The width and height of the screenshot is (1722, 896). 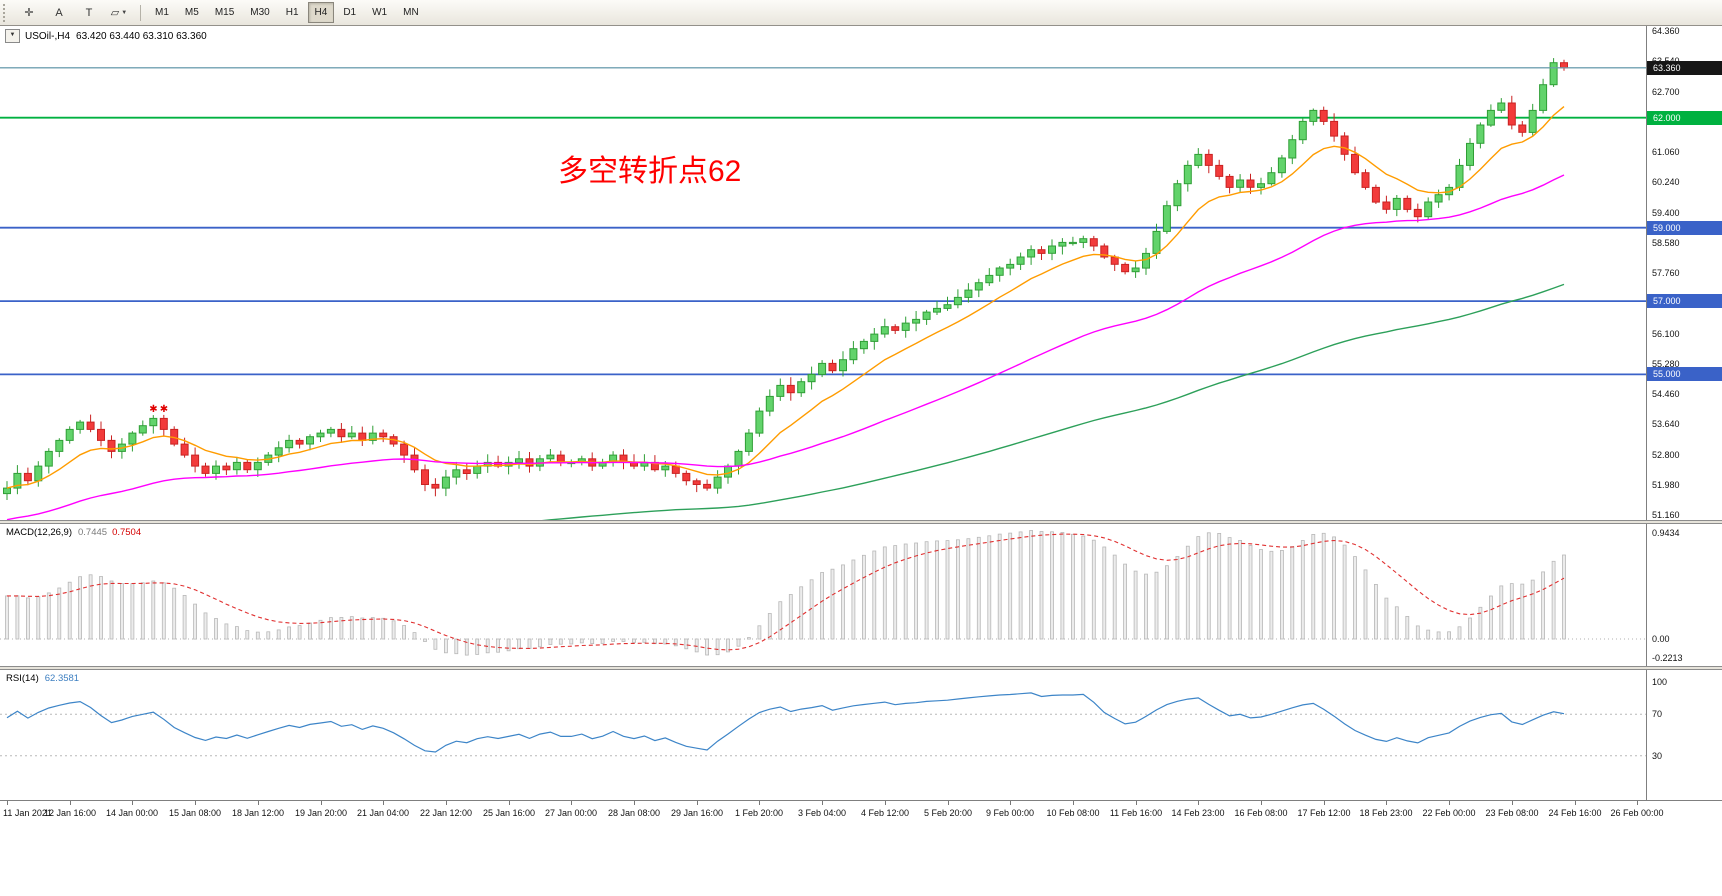 I want to click on rsi-panel: RSI(14) 62.3581, so click(x=823, y=735).